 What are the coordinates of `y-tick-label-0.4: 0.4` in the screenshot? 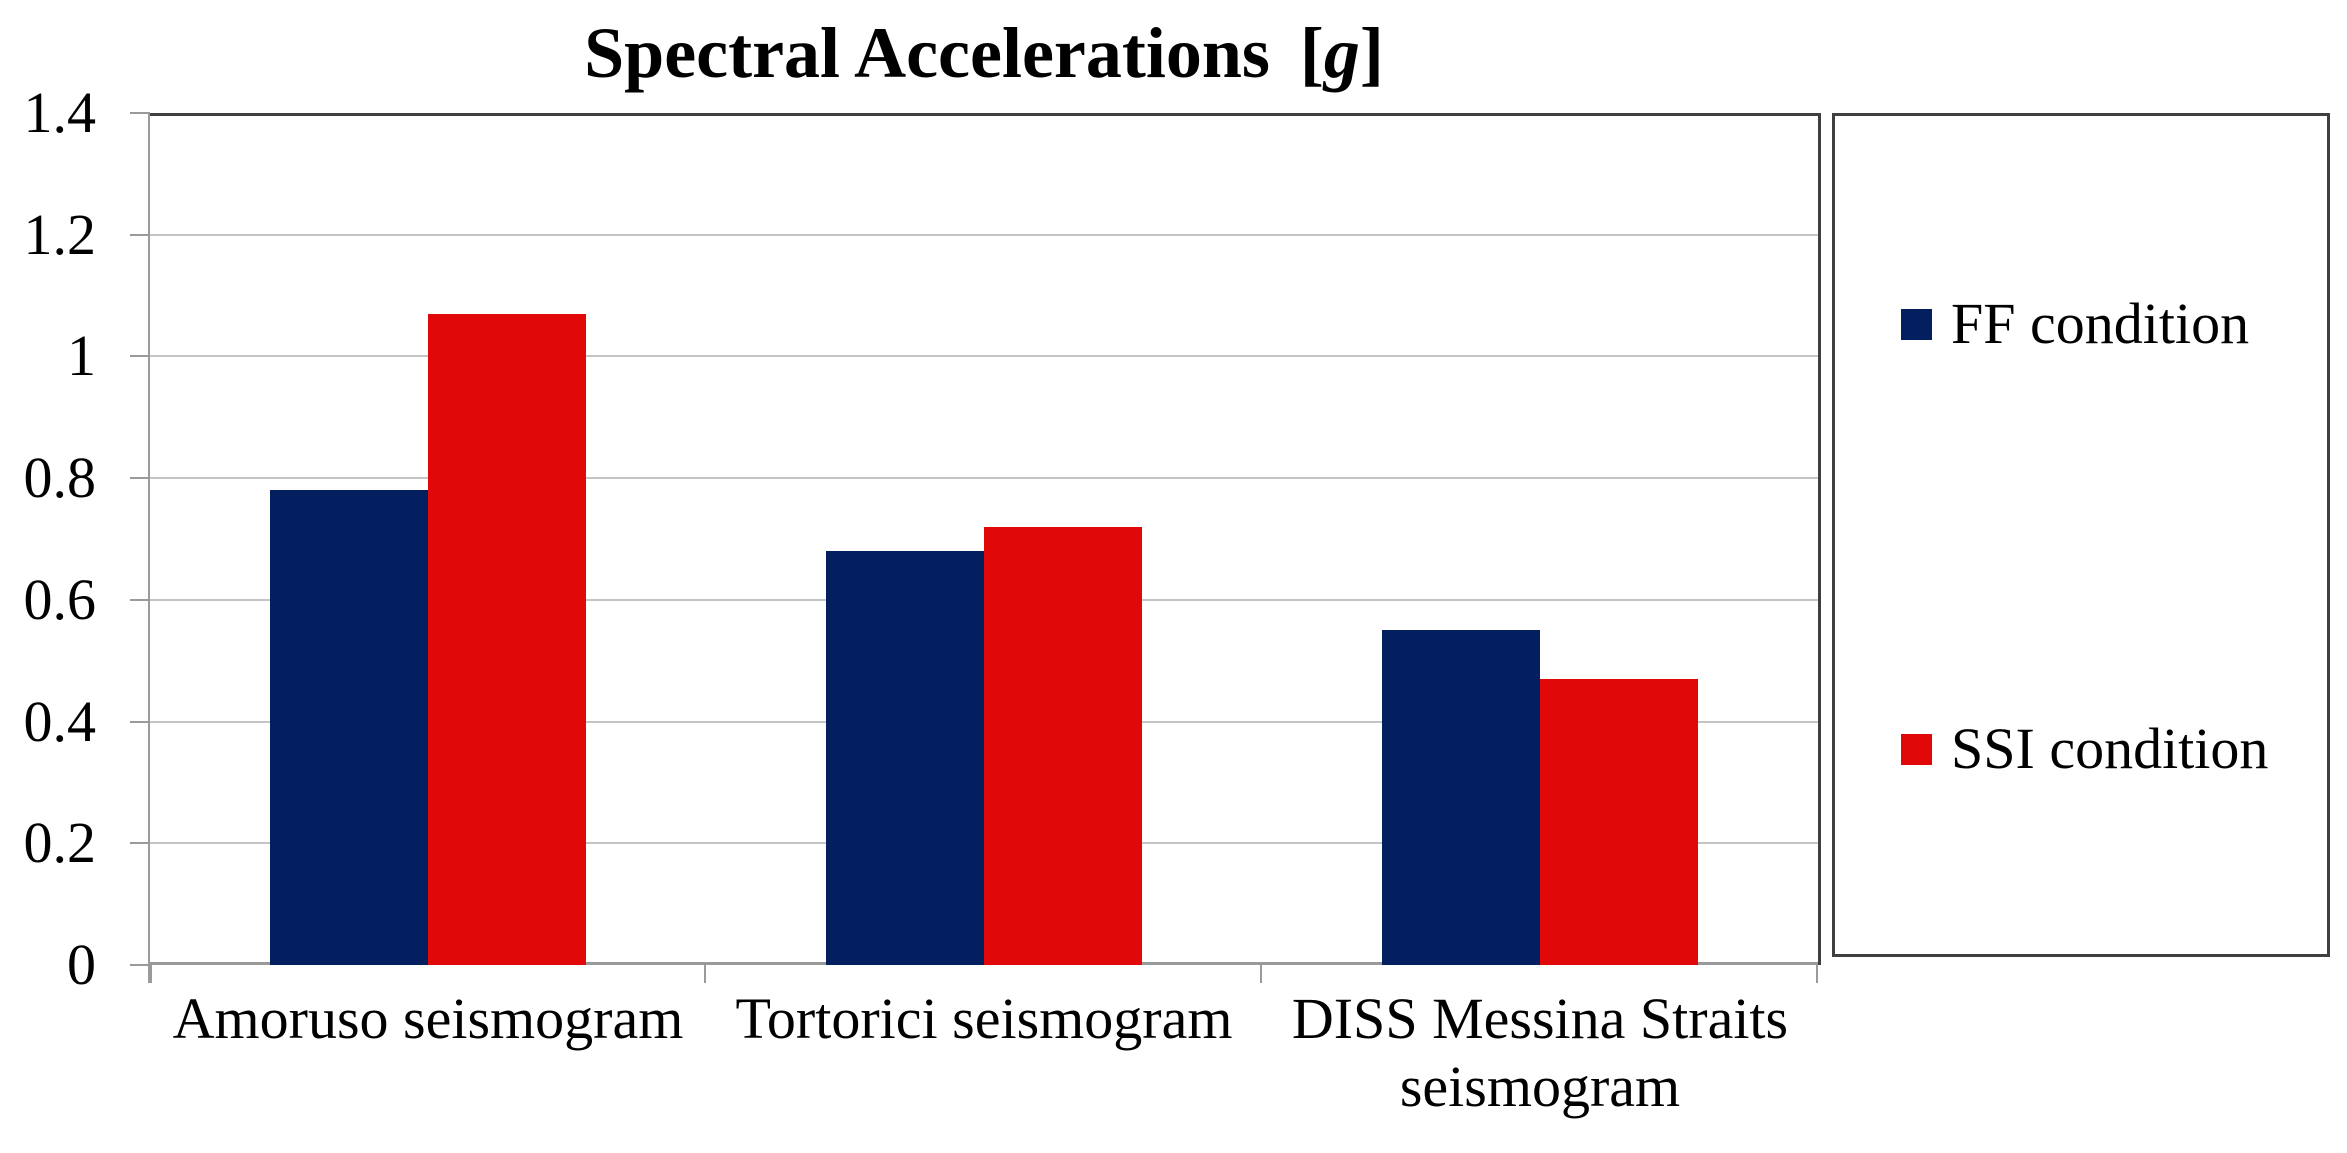 It's located at (60, 721).